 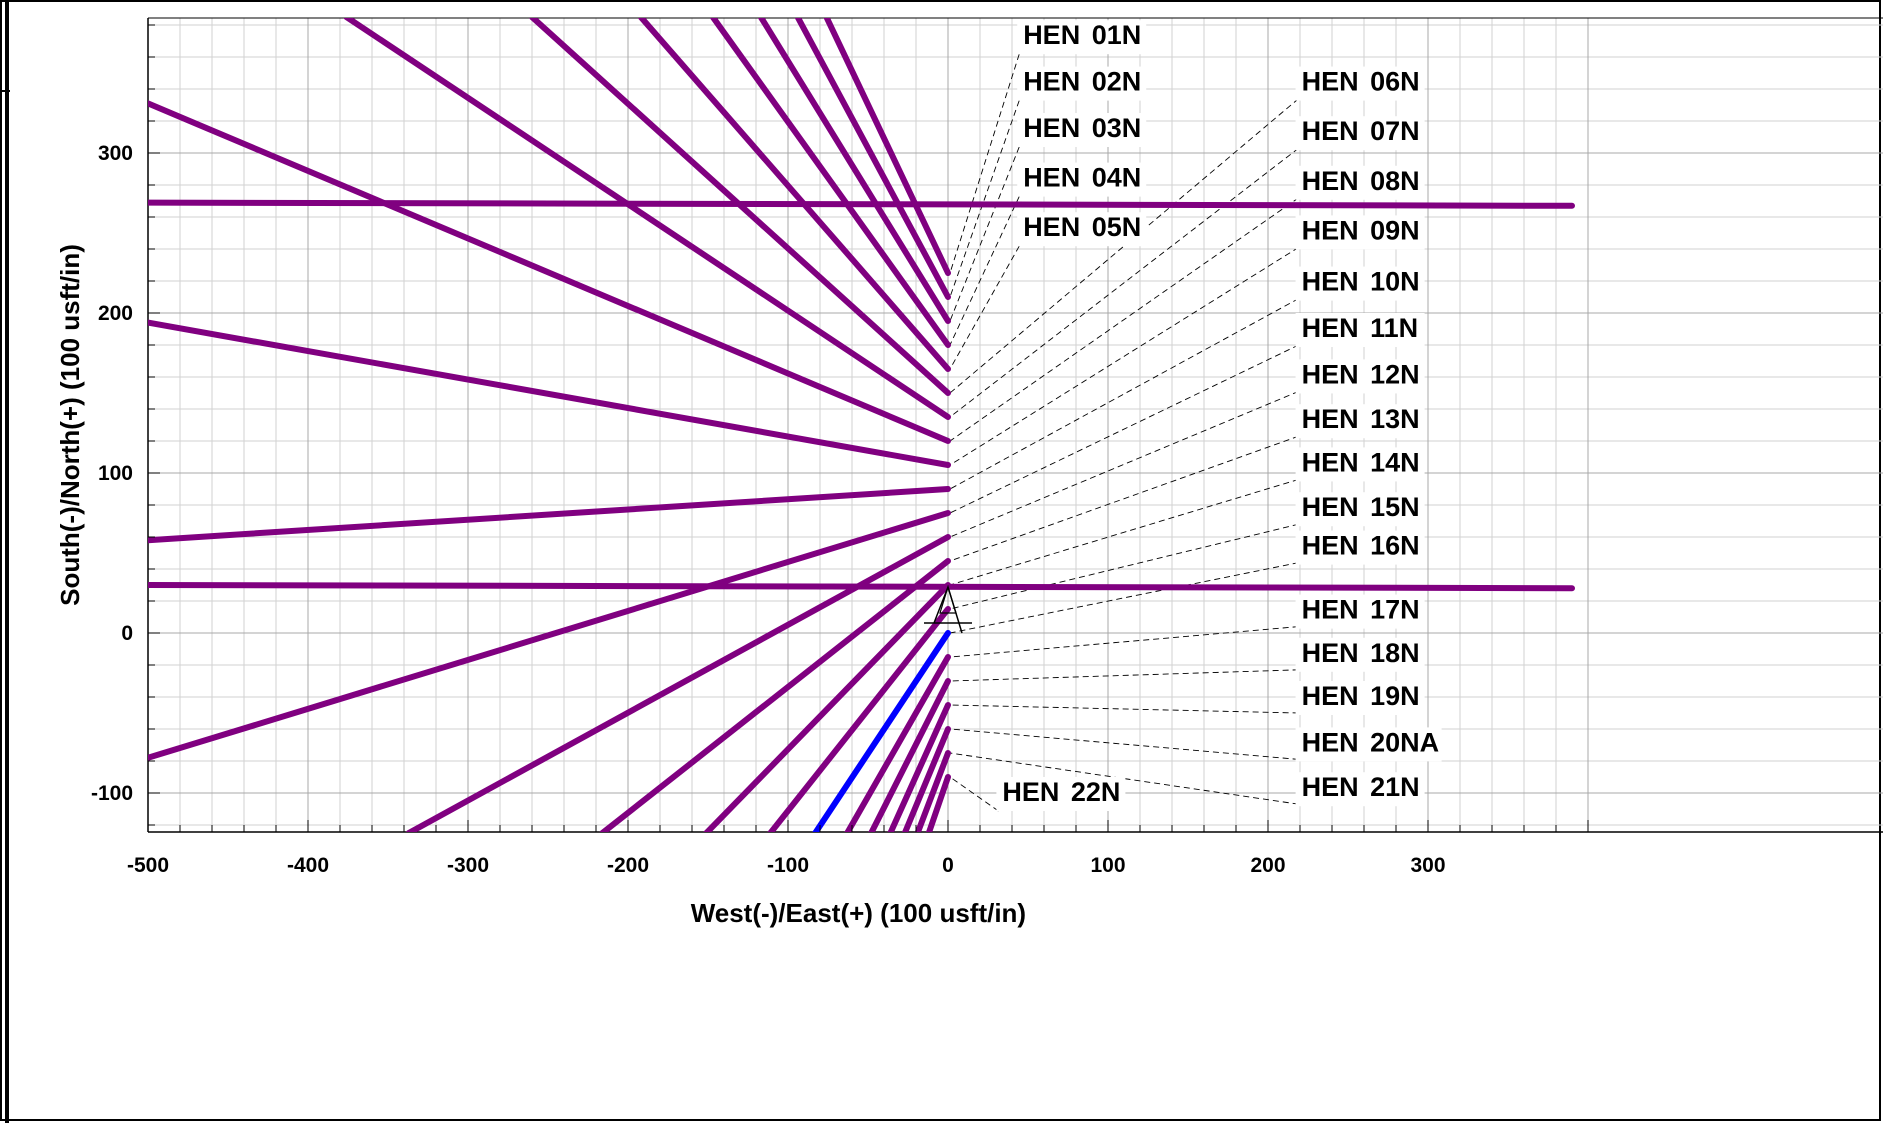 I want to click on well-label-hen-20na: HEN 20NA, so click(x=1371, y=742).